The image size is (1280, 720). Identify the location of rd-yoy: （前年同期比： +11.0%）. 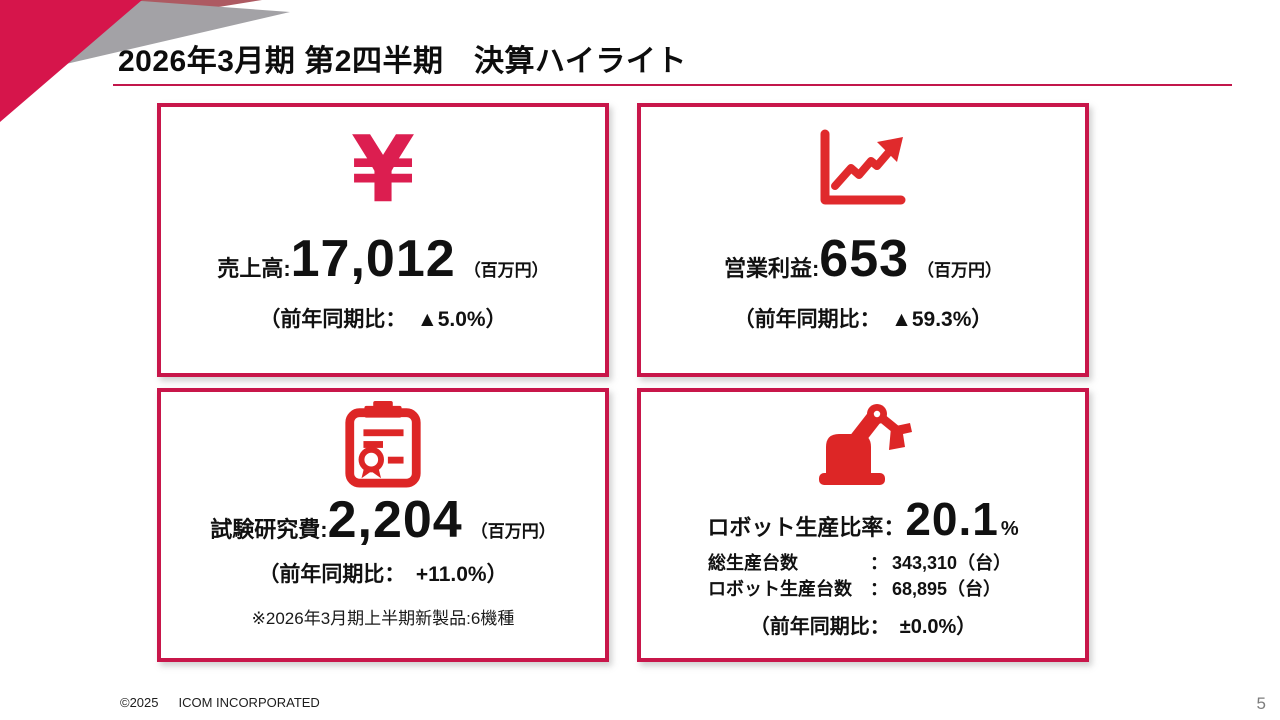
(383, 574).